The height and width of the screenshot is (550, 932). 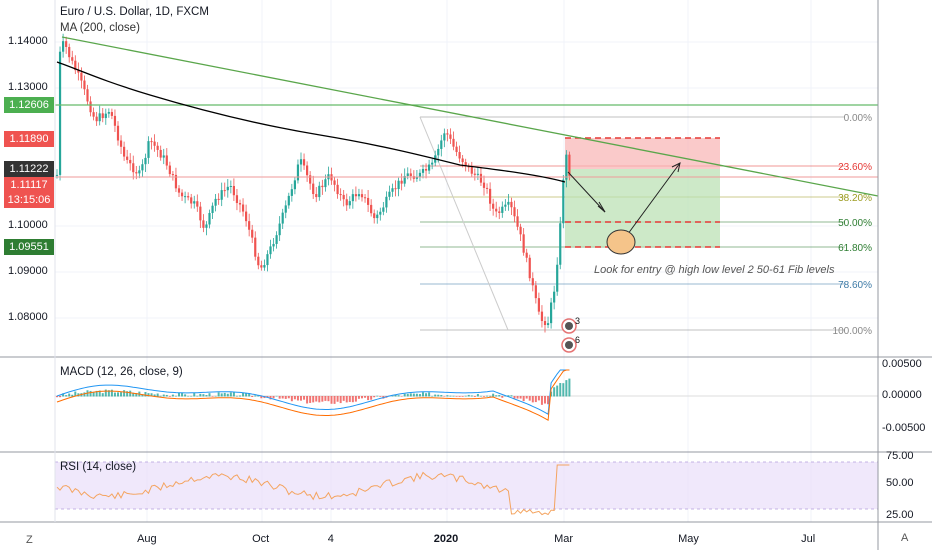 I want to click on signal-line, so click(x=313, y=395).